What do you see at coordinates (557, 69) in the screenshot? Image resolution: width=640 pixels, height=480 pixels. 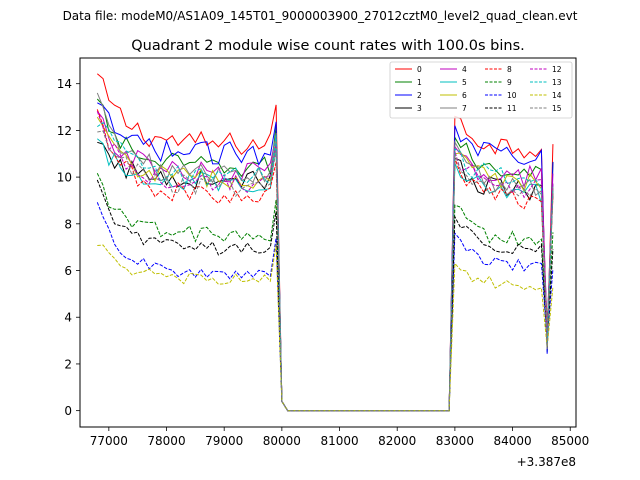 I see `legend-label-12: 12` at bounding box center [557, 69].